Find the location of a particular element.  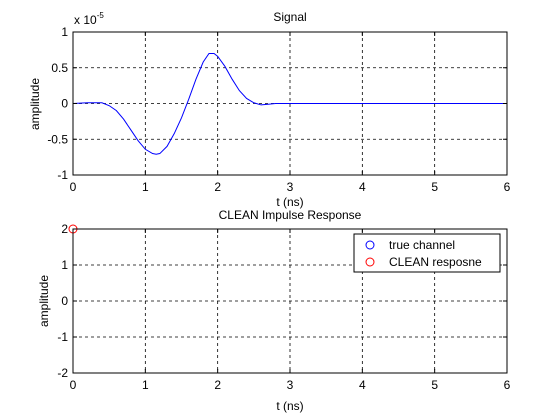

signal-ylabel: amplitude is located at coordinates (35, 104).